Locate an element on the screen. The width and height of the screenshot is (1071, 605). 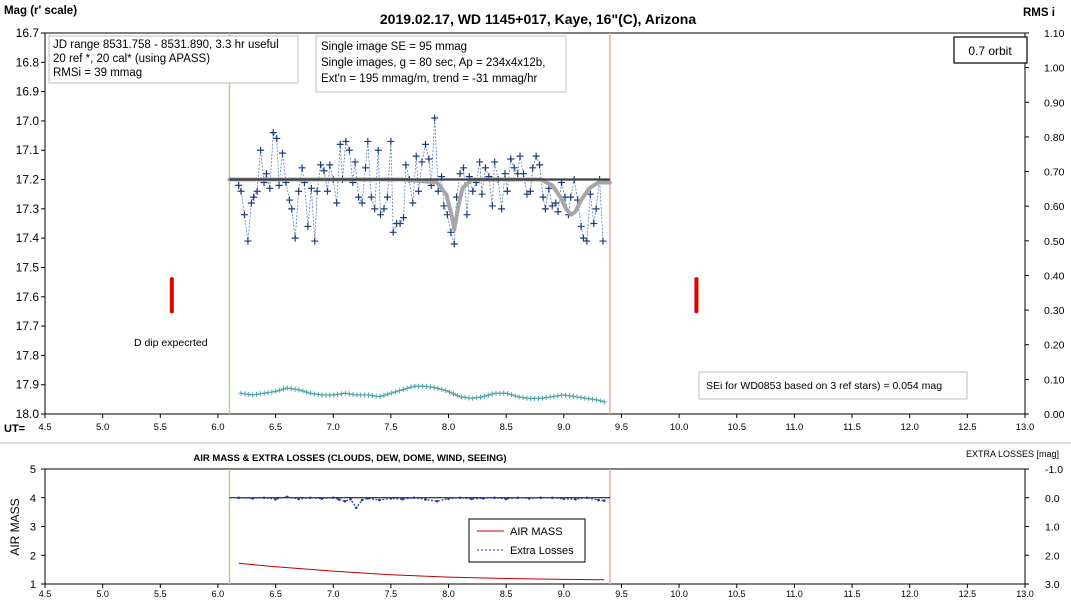
x-tick-label: 6.5 is located at coordinates (275, 427).